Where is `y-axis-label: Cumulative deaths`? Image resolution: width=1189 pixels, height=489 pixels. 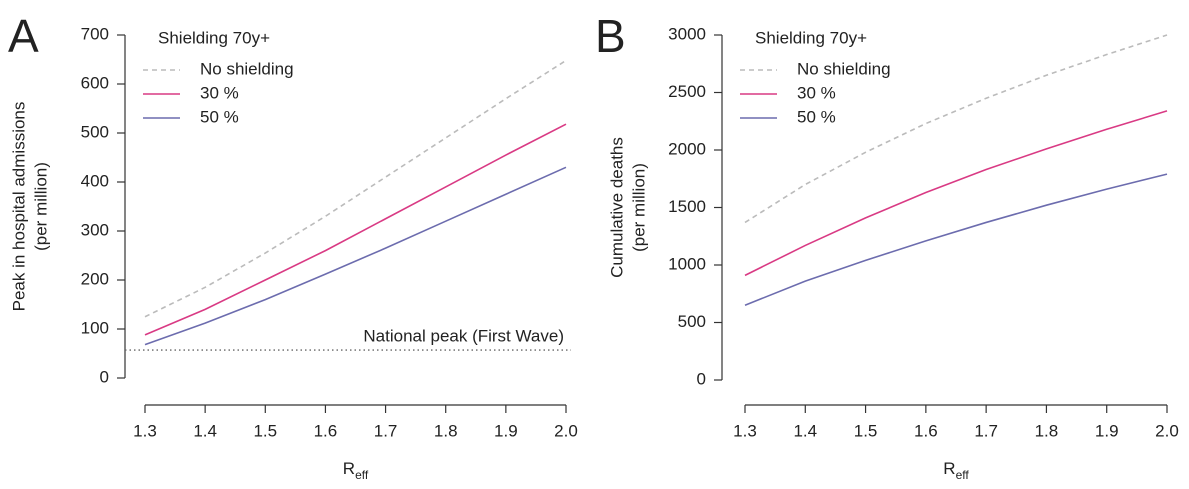 y-axis-label: Cumulative deaths is located at coordinates (616, 207).